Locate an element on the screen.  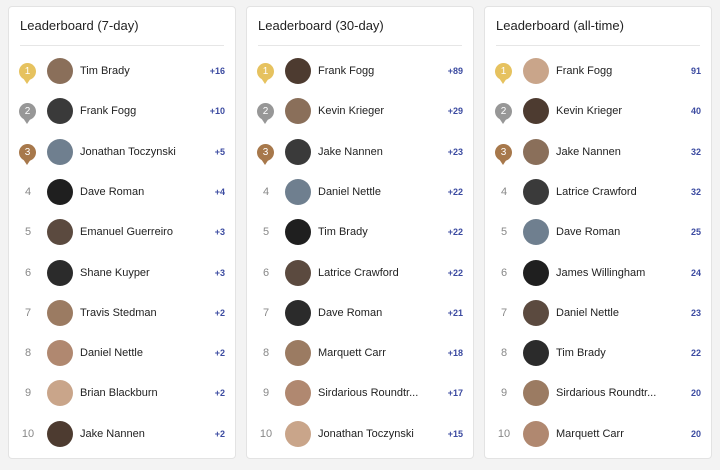
separator is located at coordinates (360, 45).